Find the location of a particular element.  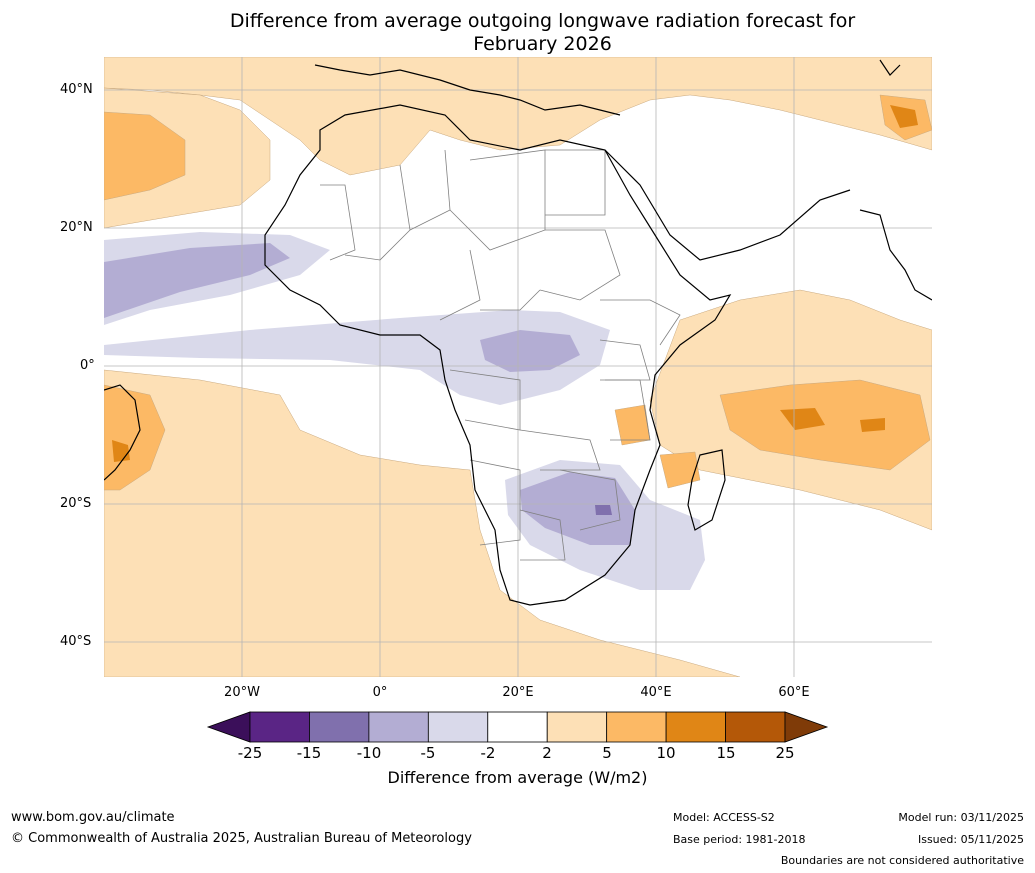

colorbar-tick: -2 is located at coordinates (488, 753).